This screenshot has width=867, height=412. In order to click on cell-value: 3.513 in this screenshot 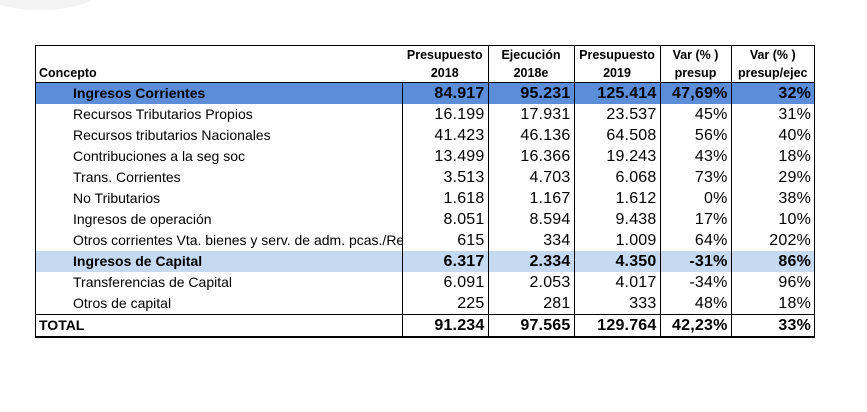, I will do `click(445, 177)`.